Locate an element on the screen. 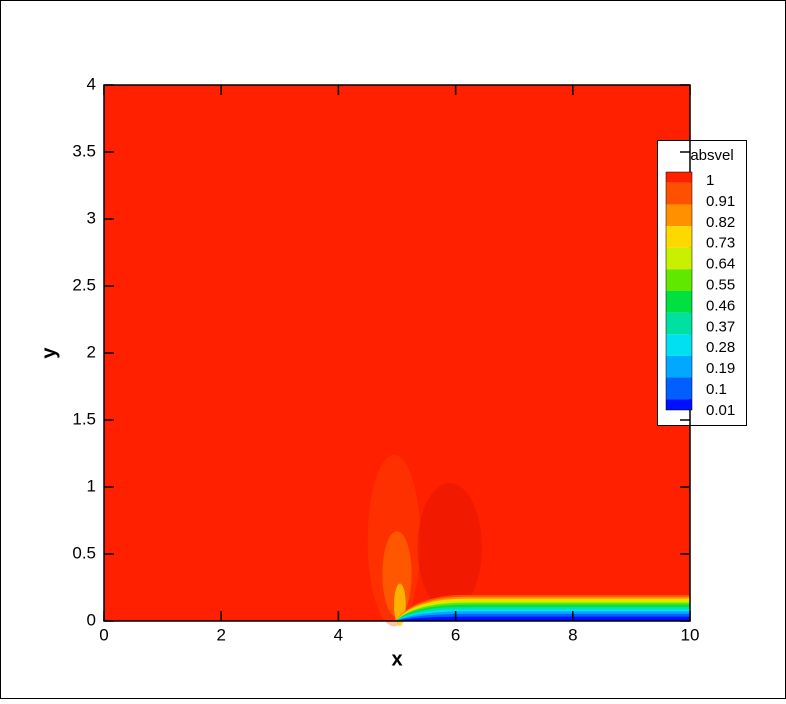 The width and height of the screenshot is (786, 704). x-tick-label: 2 is located at coordinates (220, 634).